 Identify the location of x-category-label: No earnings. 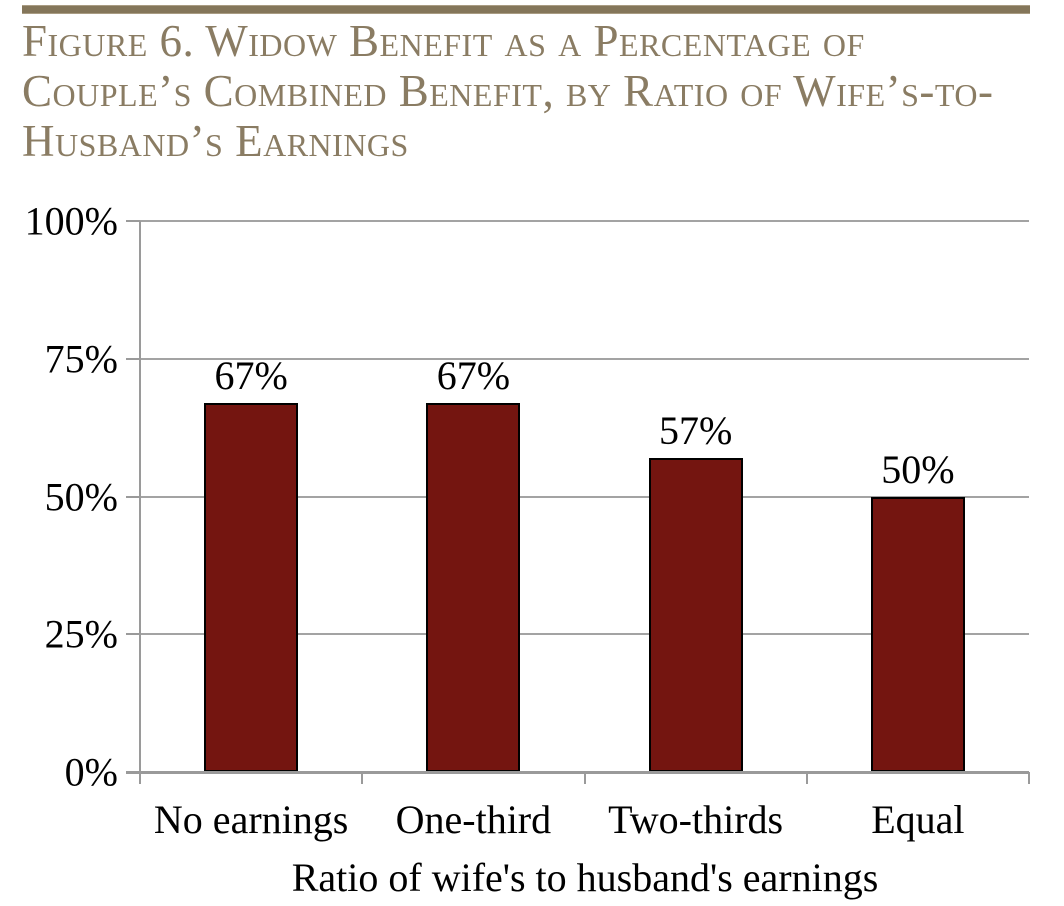
(251, 819).